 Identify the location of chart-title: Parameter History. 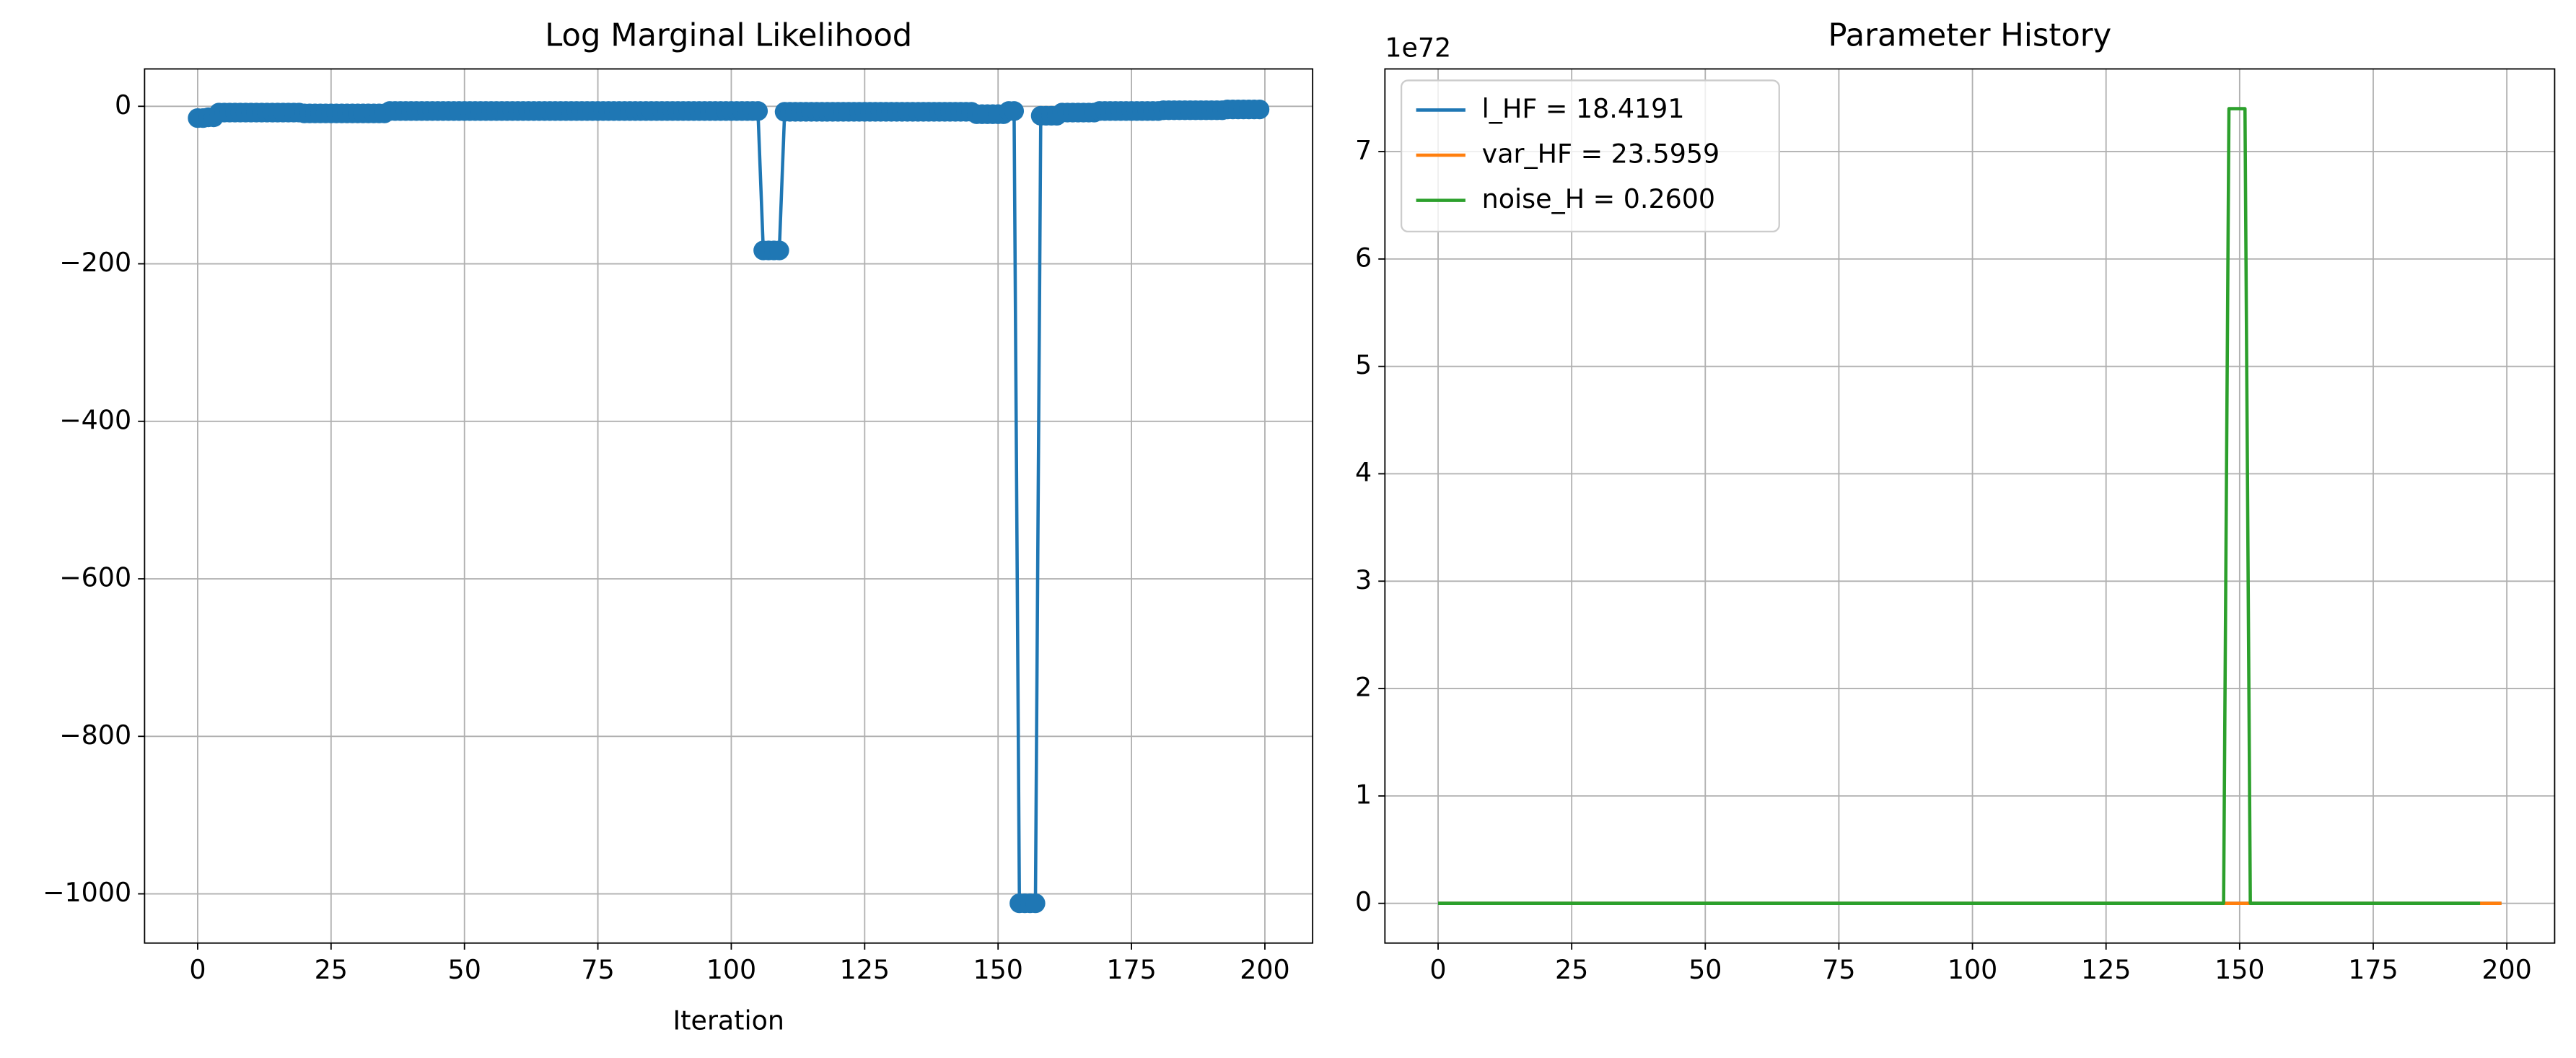
(1970, 36).